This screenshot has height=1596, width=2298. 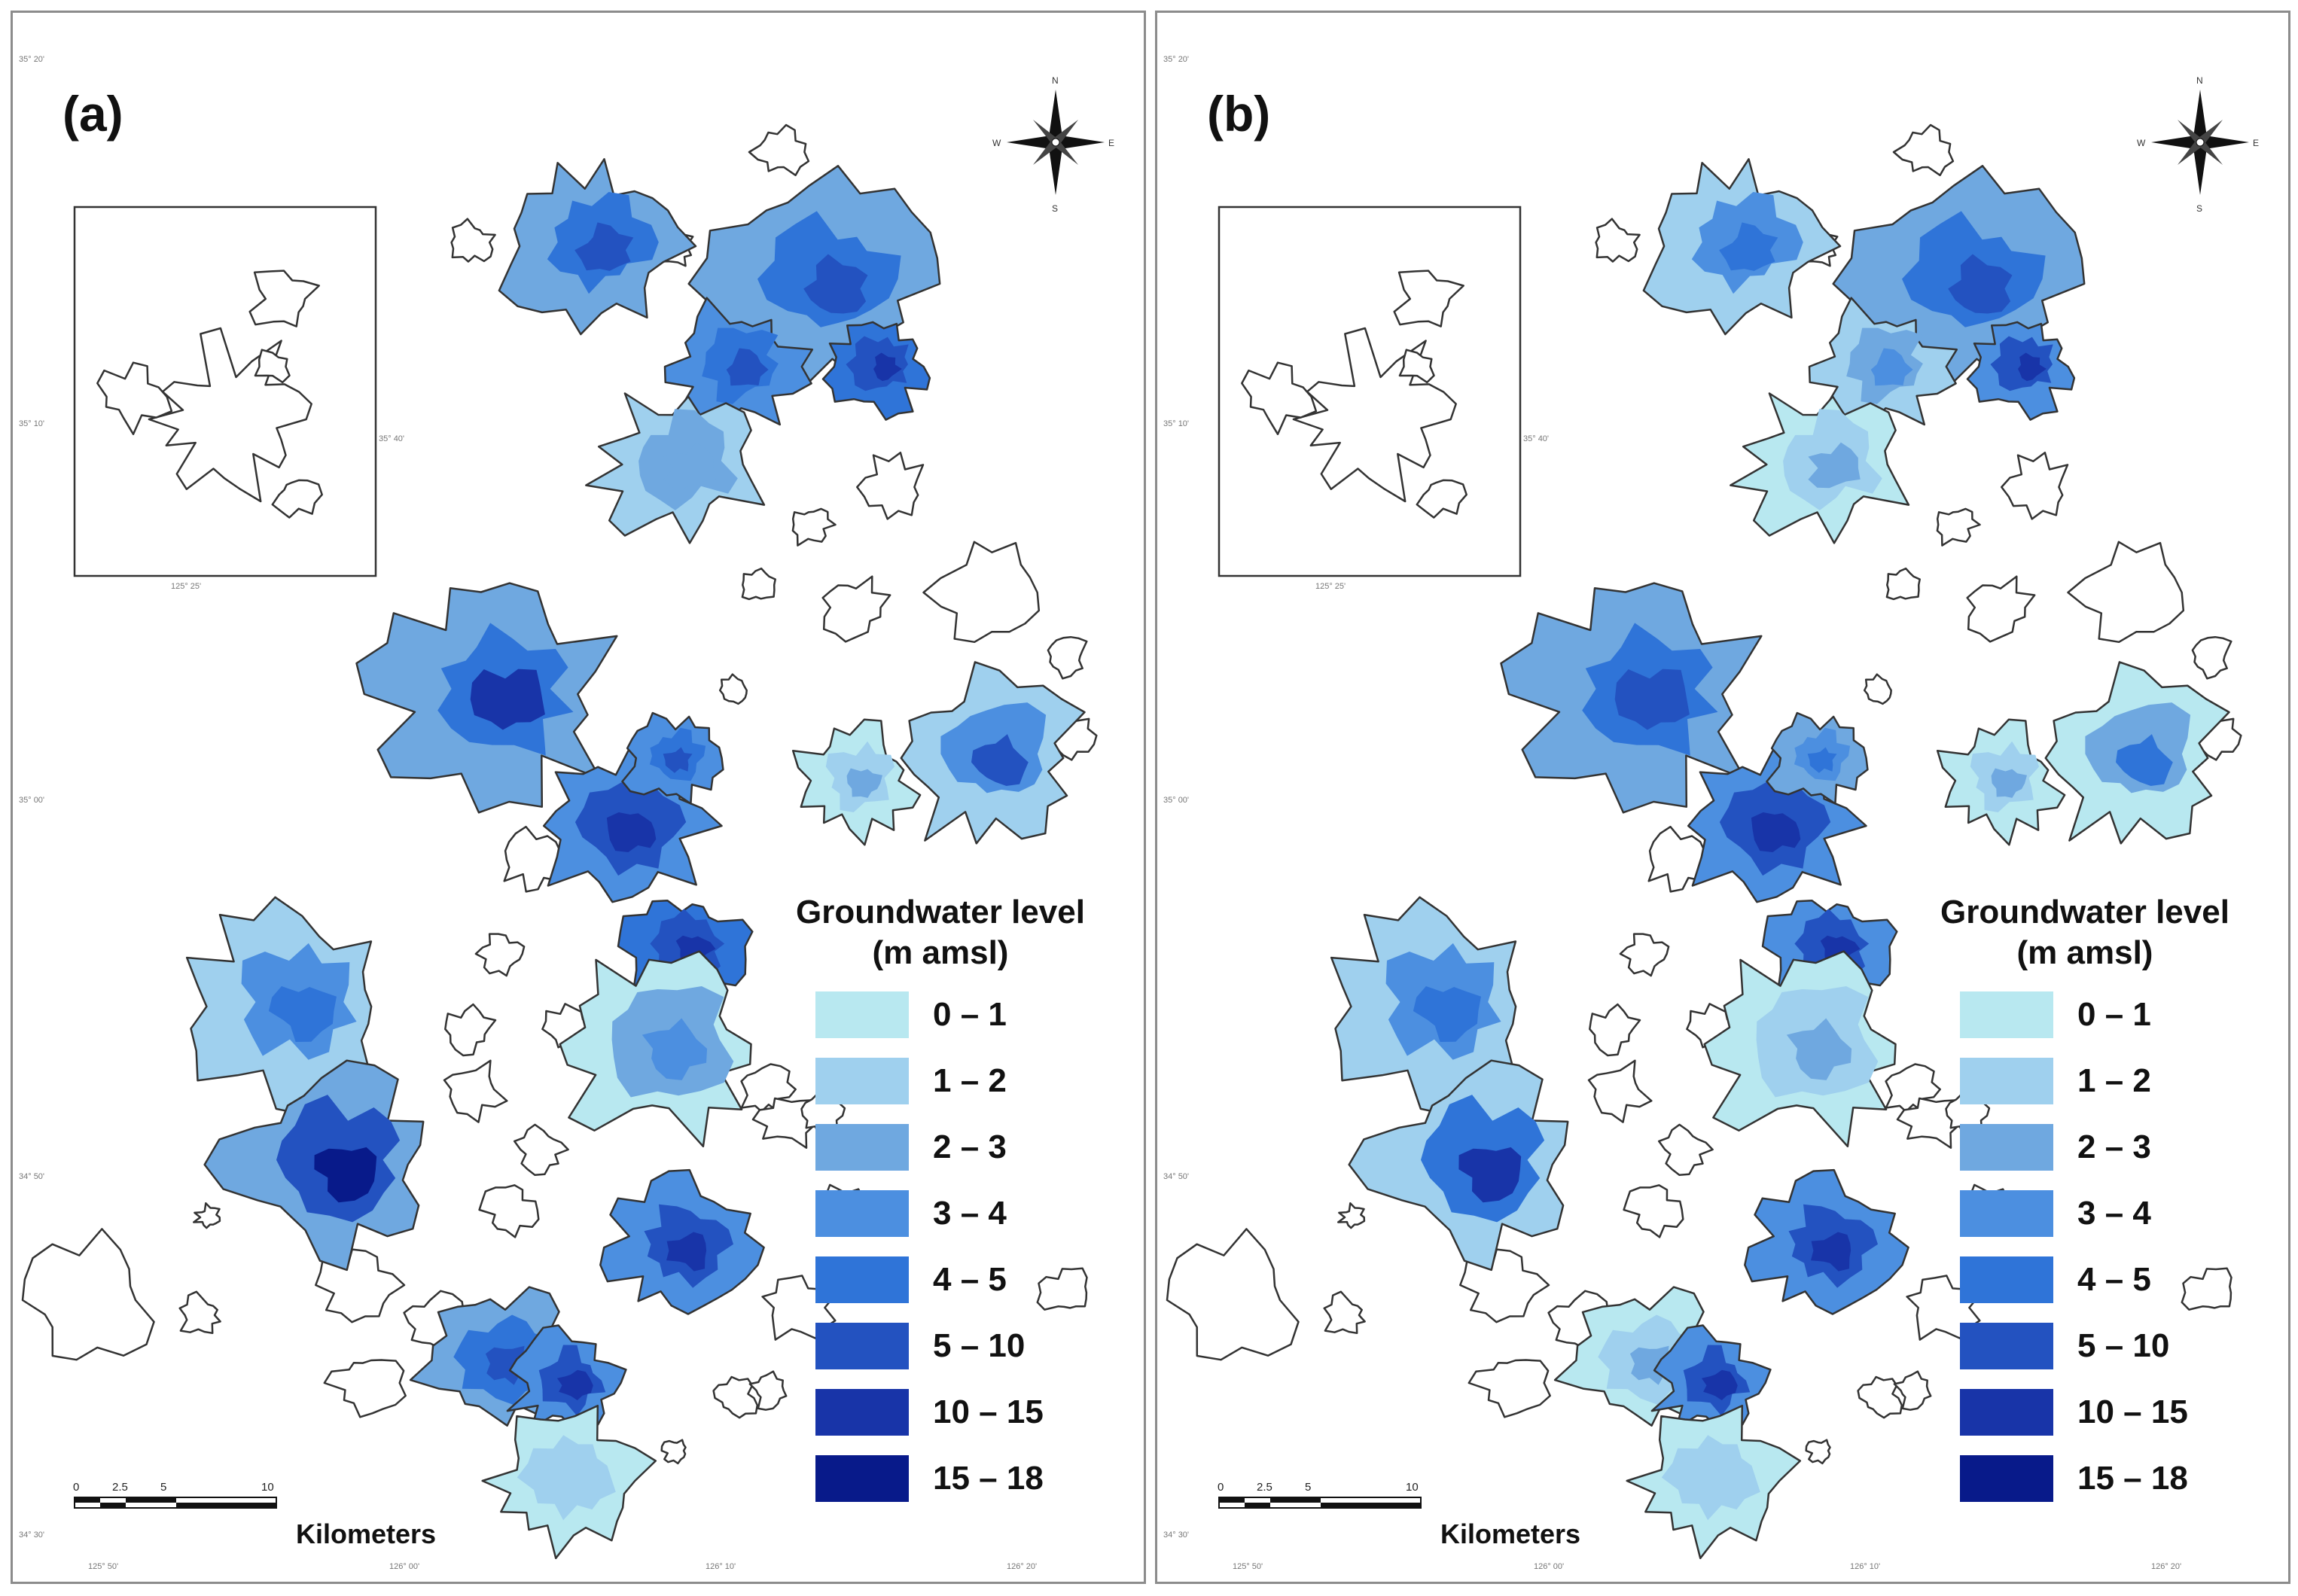 What do you see at coordinates (163, 1487) in the screenshot?
I see `scale-tick: 5` at bounding box center [163, 1487].